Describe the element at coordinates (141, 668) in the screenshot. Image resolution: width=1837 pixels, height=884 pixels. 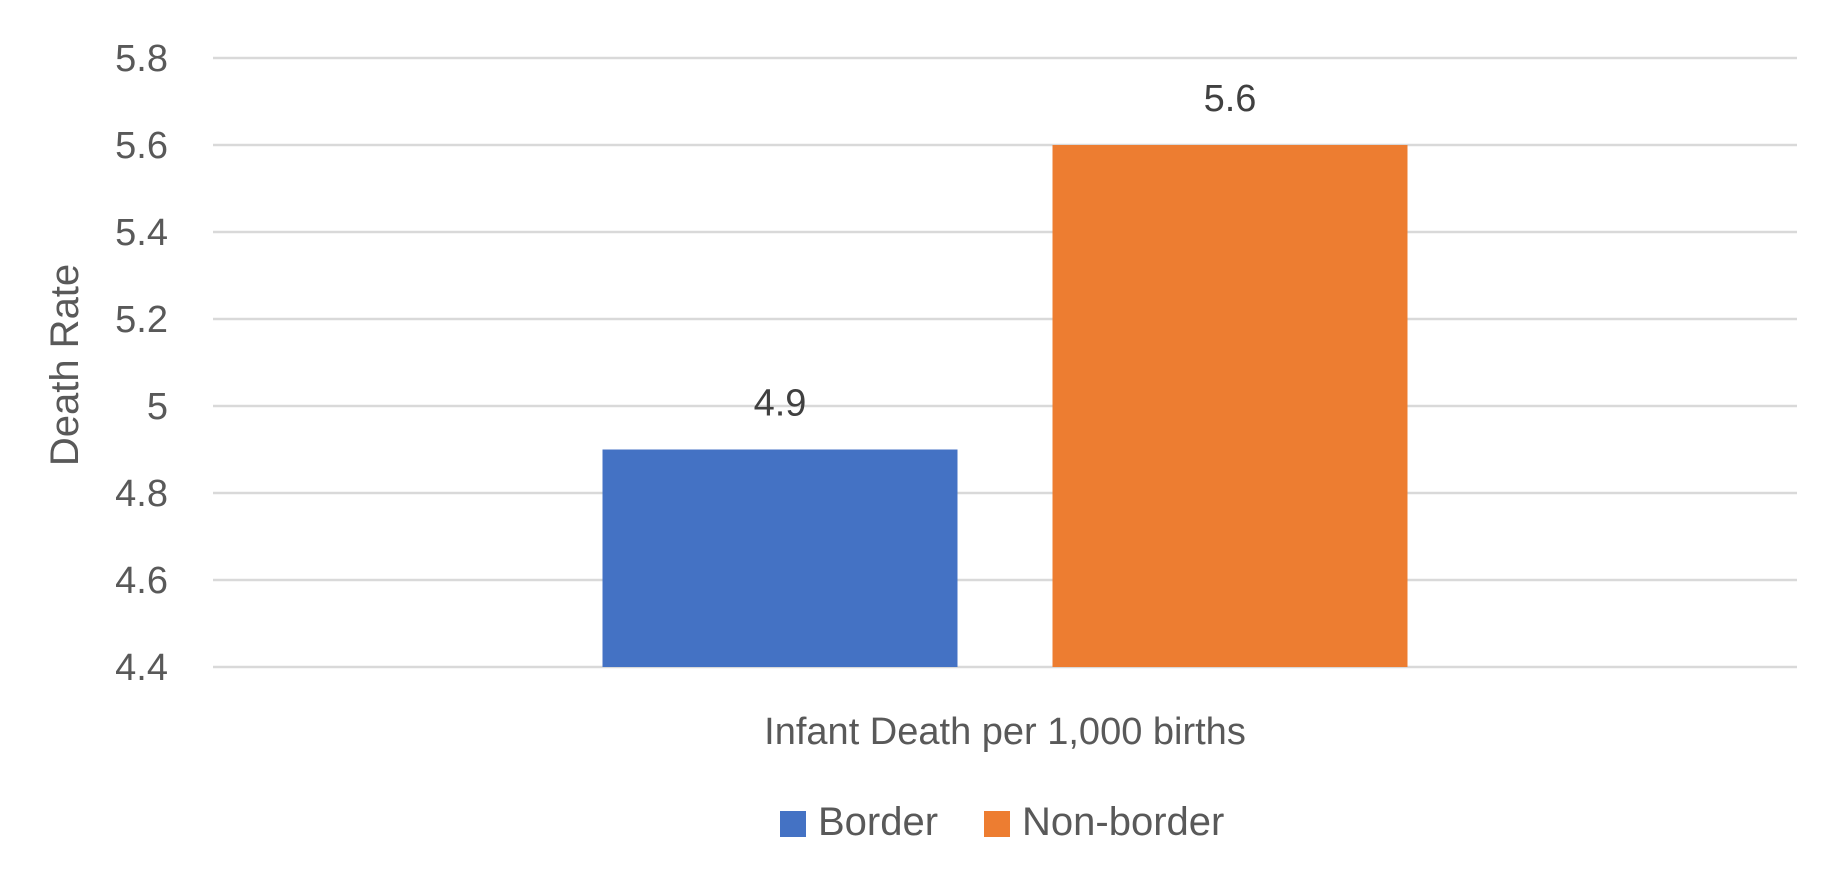
I see `y-tick-label: 4.4` at that location.